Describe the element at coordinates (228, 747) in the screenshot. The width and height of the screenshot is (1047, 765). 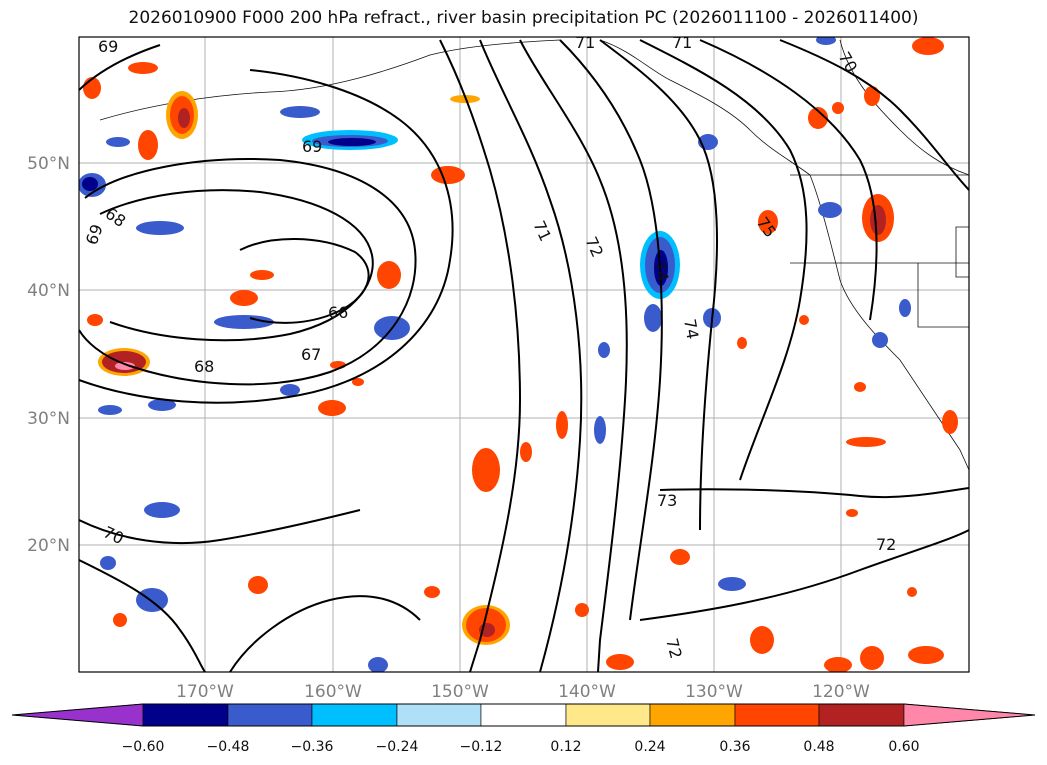
I see `colorbar-tick-label: −0.48` at that location.